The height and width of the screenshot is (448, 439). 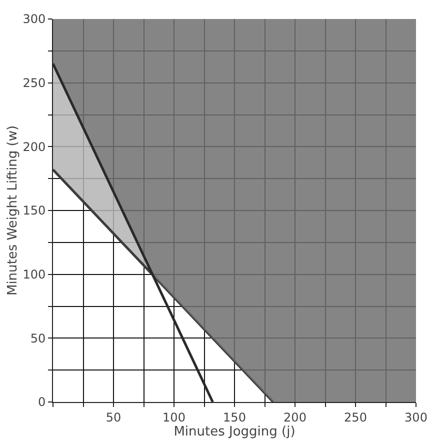 I want to click on x-tick-label: 100, so click(x=174, y=417).